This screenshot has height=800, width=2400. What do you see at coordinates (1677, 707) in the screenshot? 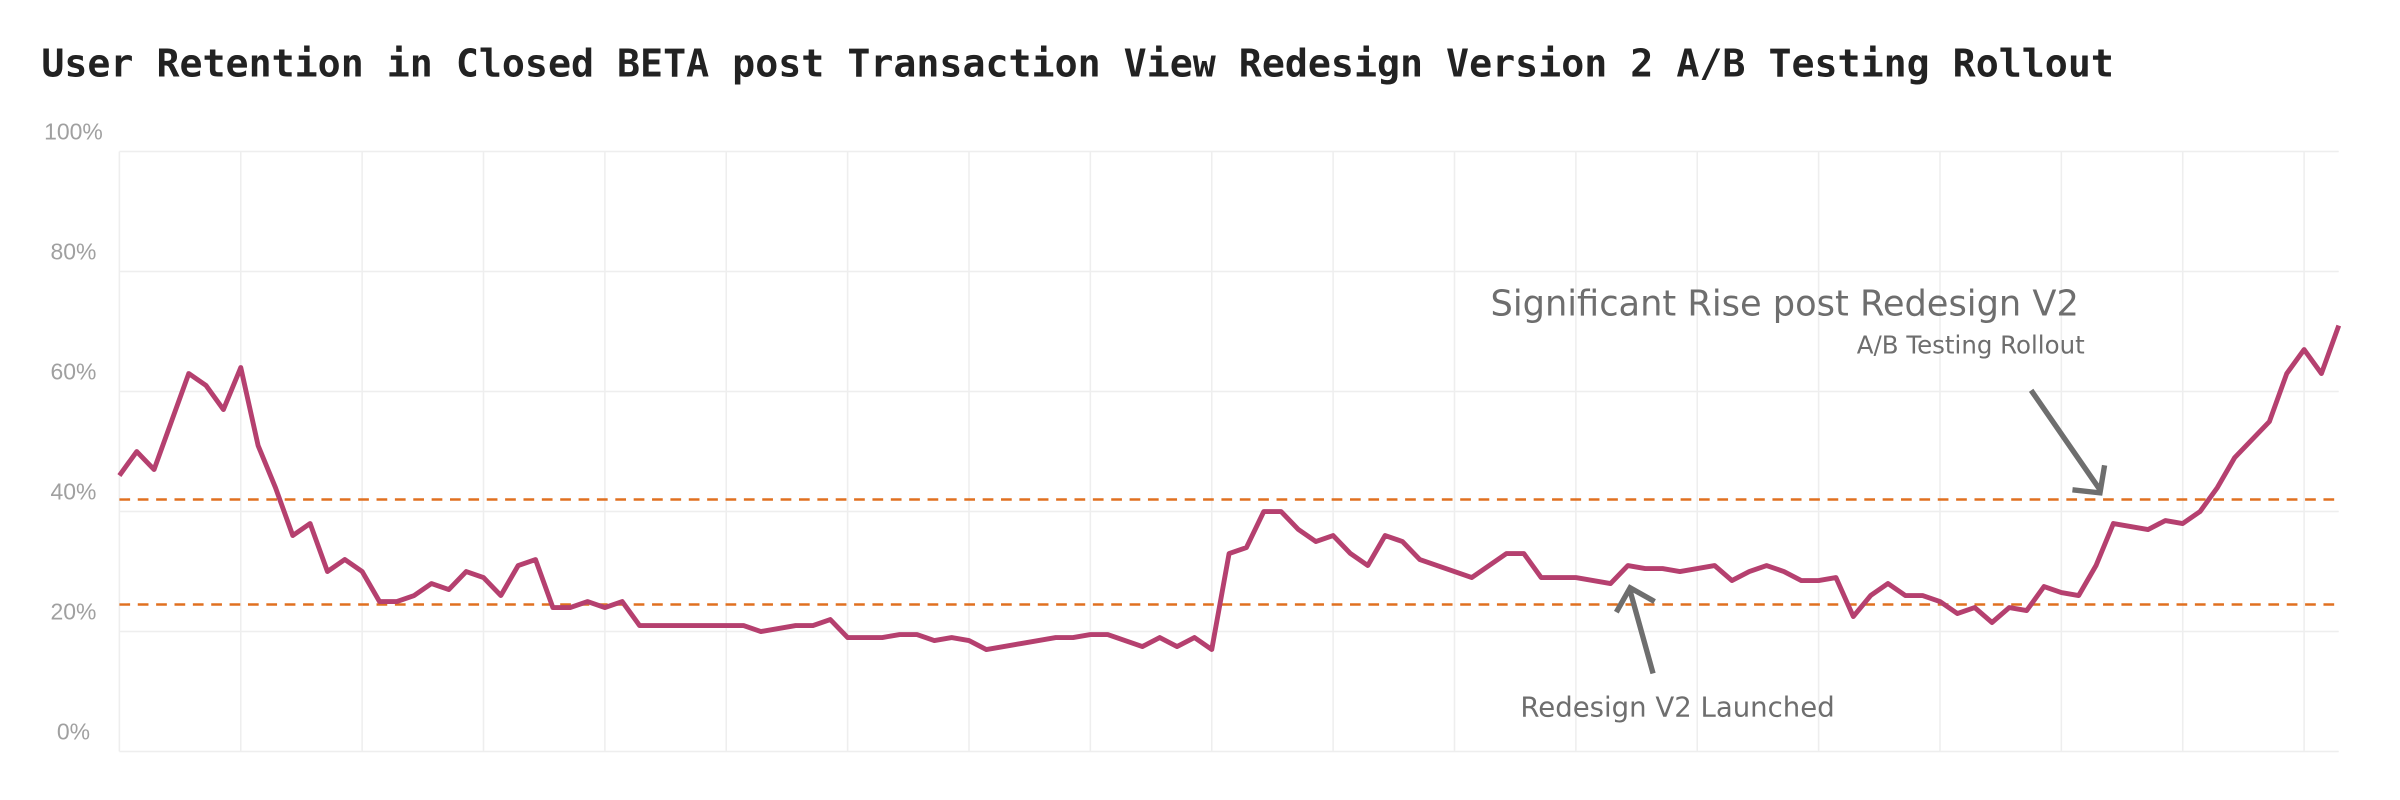
I see `annotation-label: Redesign V2 Launched` at bounding box center [1677, 707].